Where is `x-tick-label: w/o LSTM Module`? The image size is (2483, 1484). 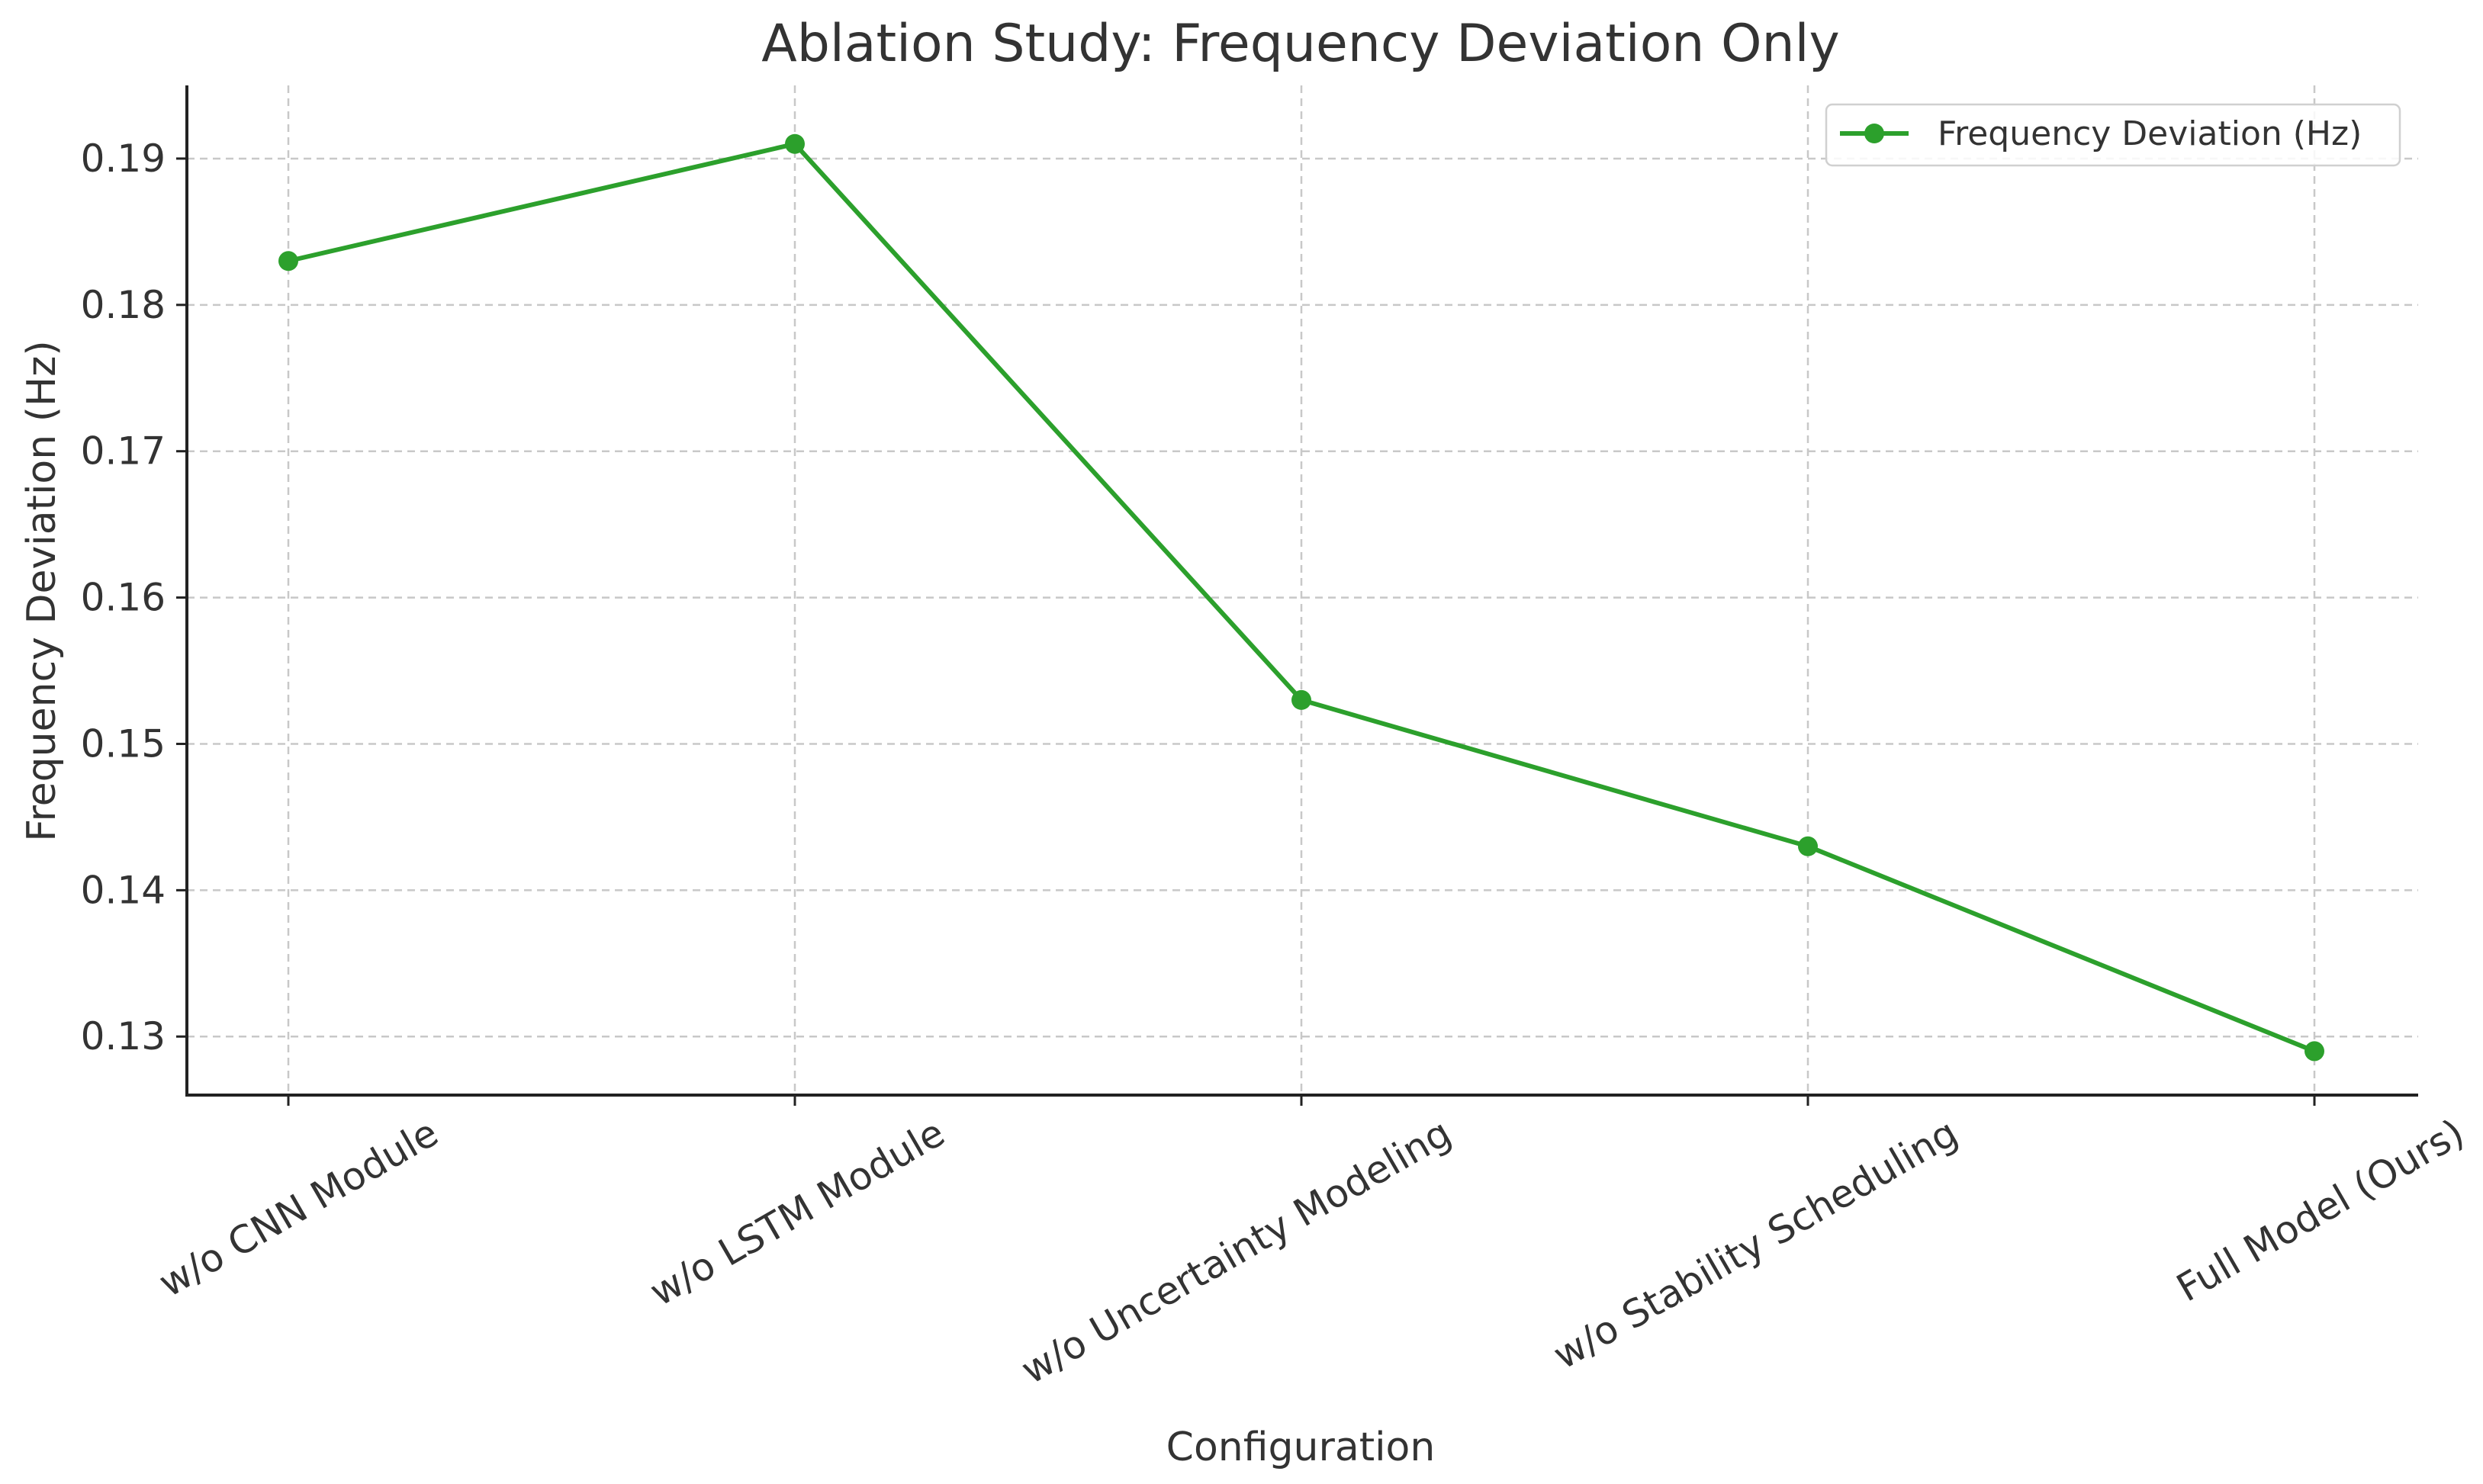
x-tick-label: w/o LSTM Module is located at coordinates (797, 1212).